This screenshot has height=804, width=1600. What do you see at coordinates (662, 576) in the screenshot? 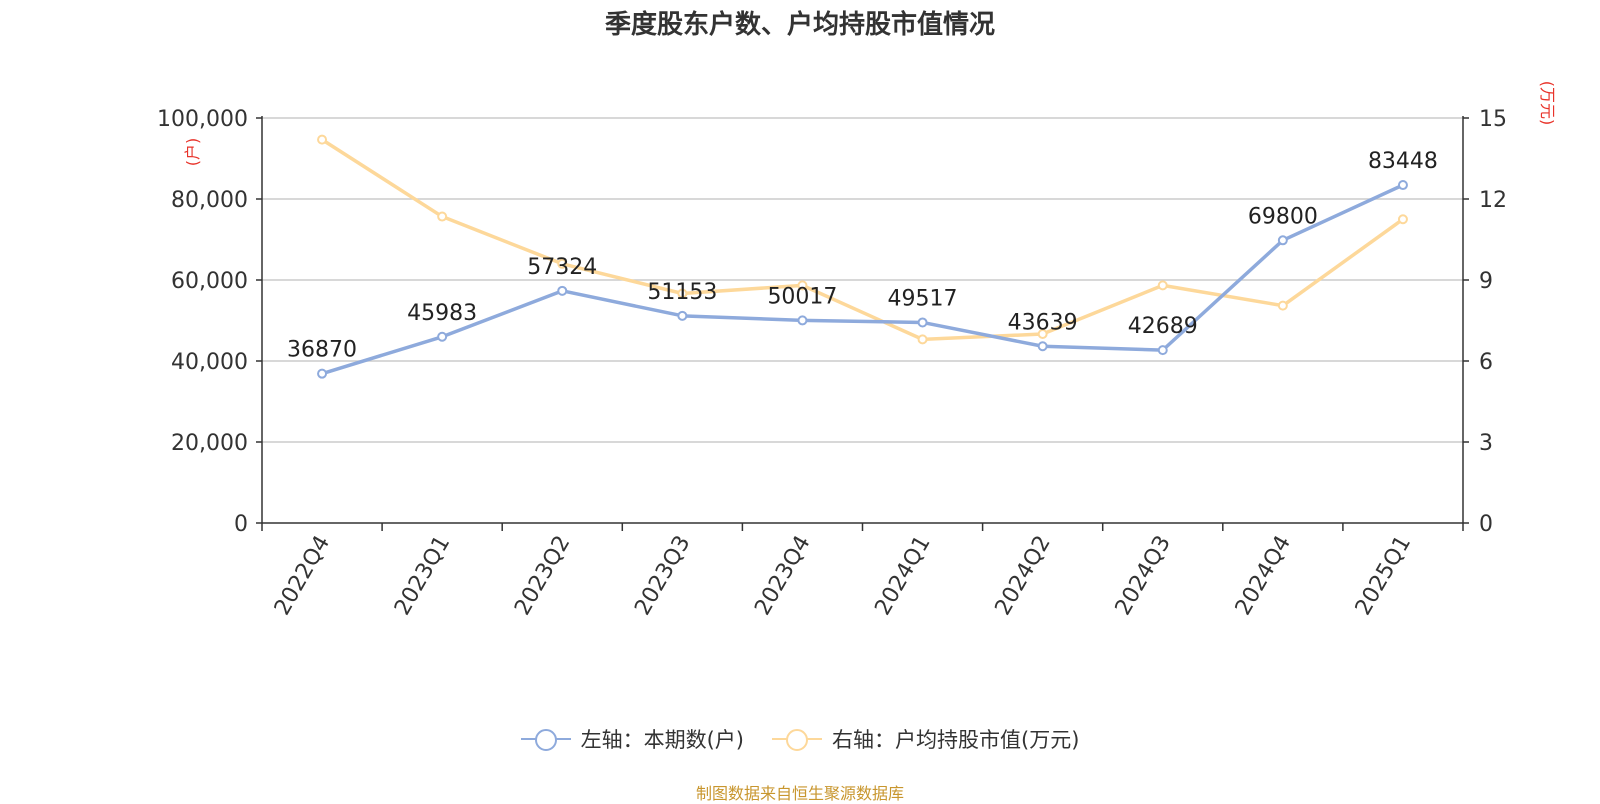
I see `x-tick-label: 2023Q3` at bounding box center [662, 576].